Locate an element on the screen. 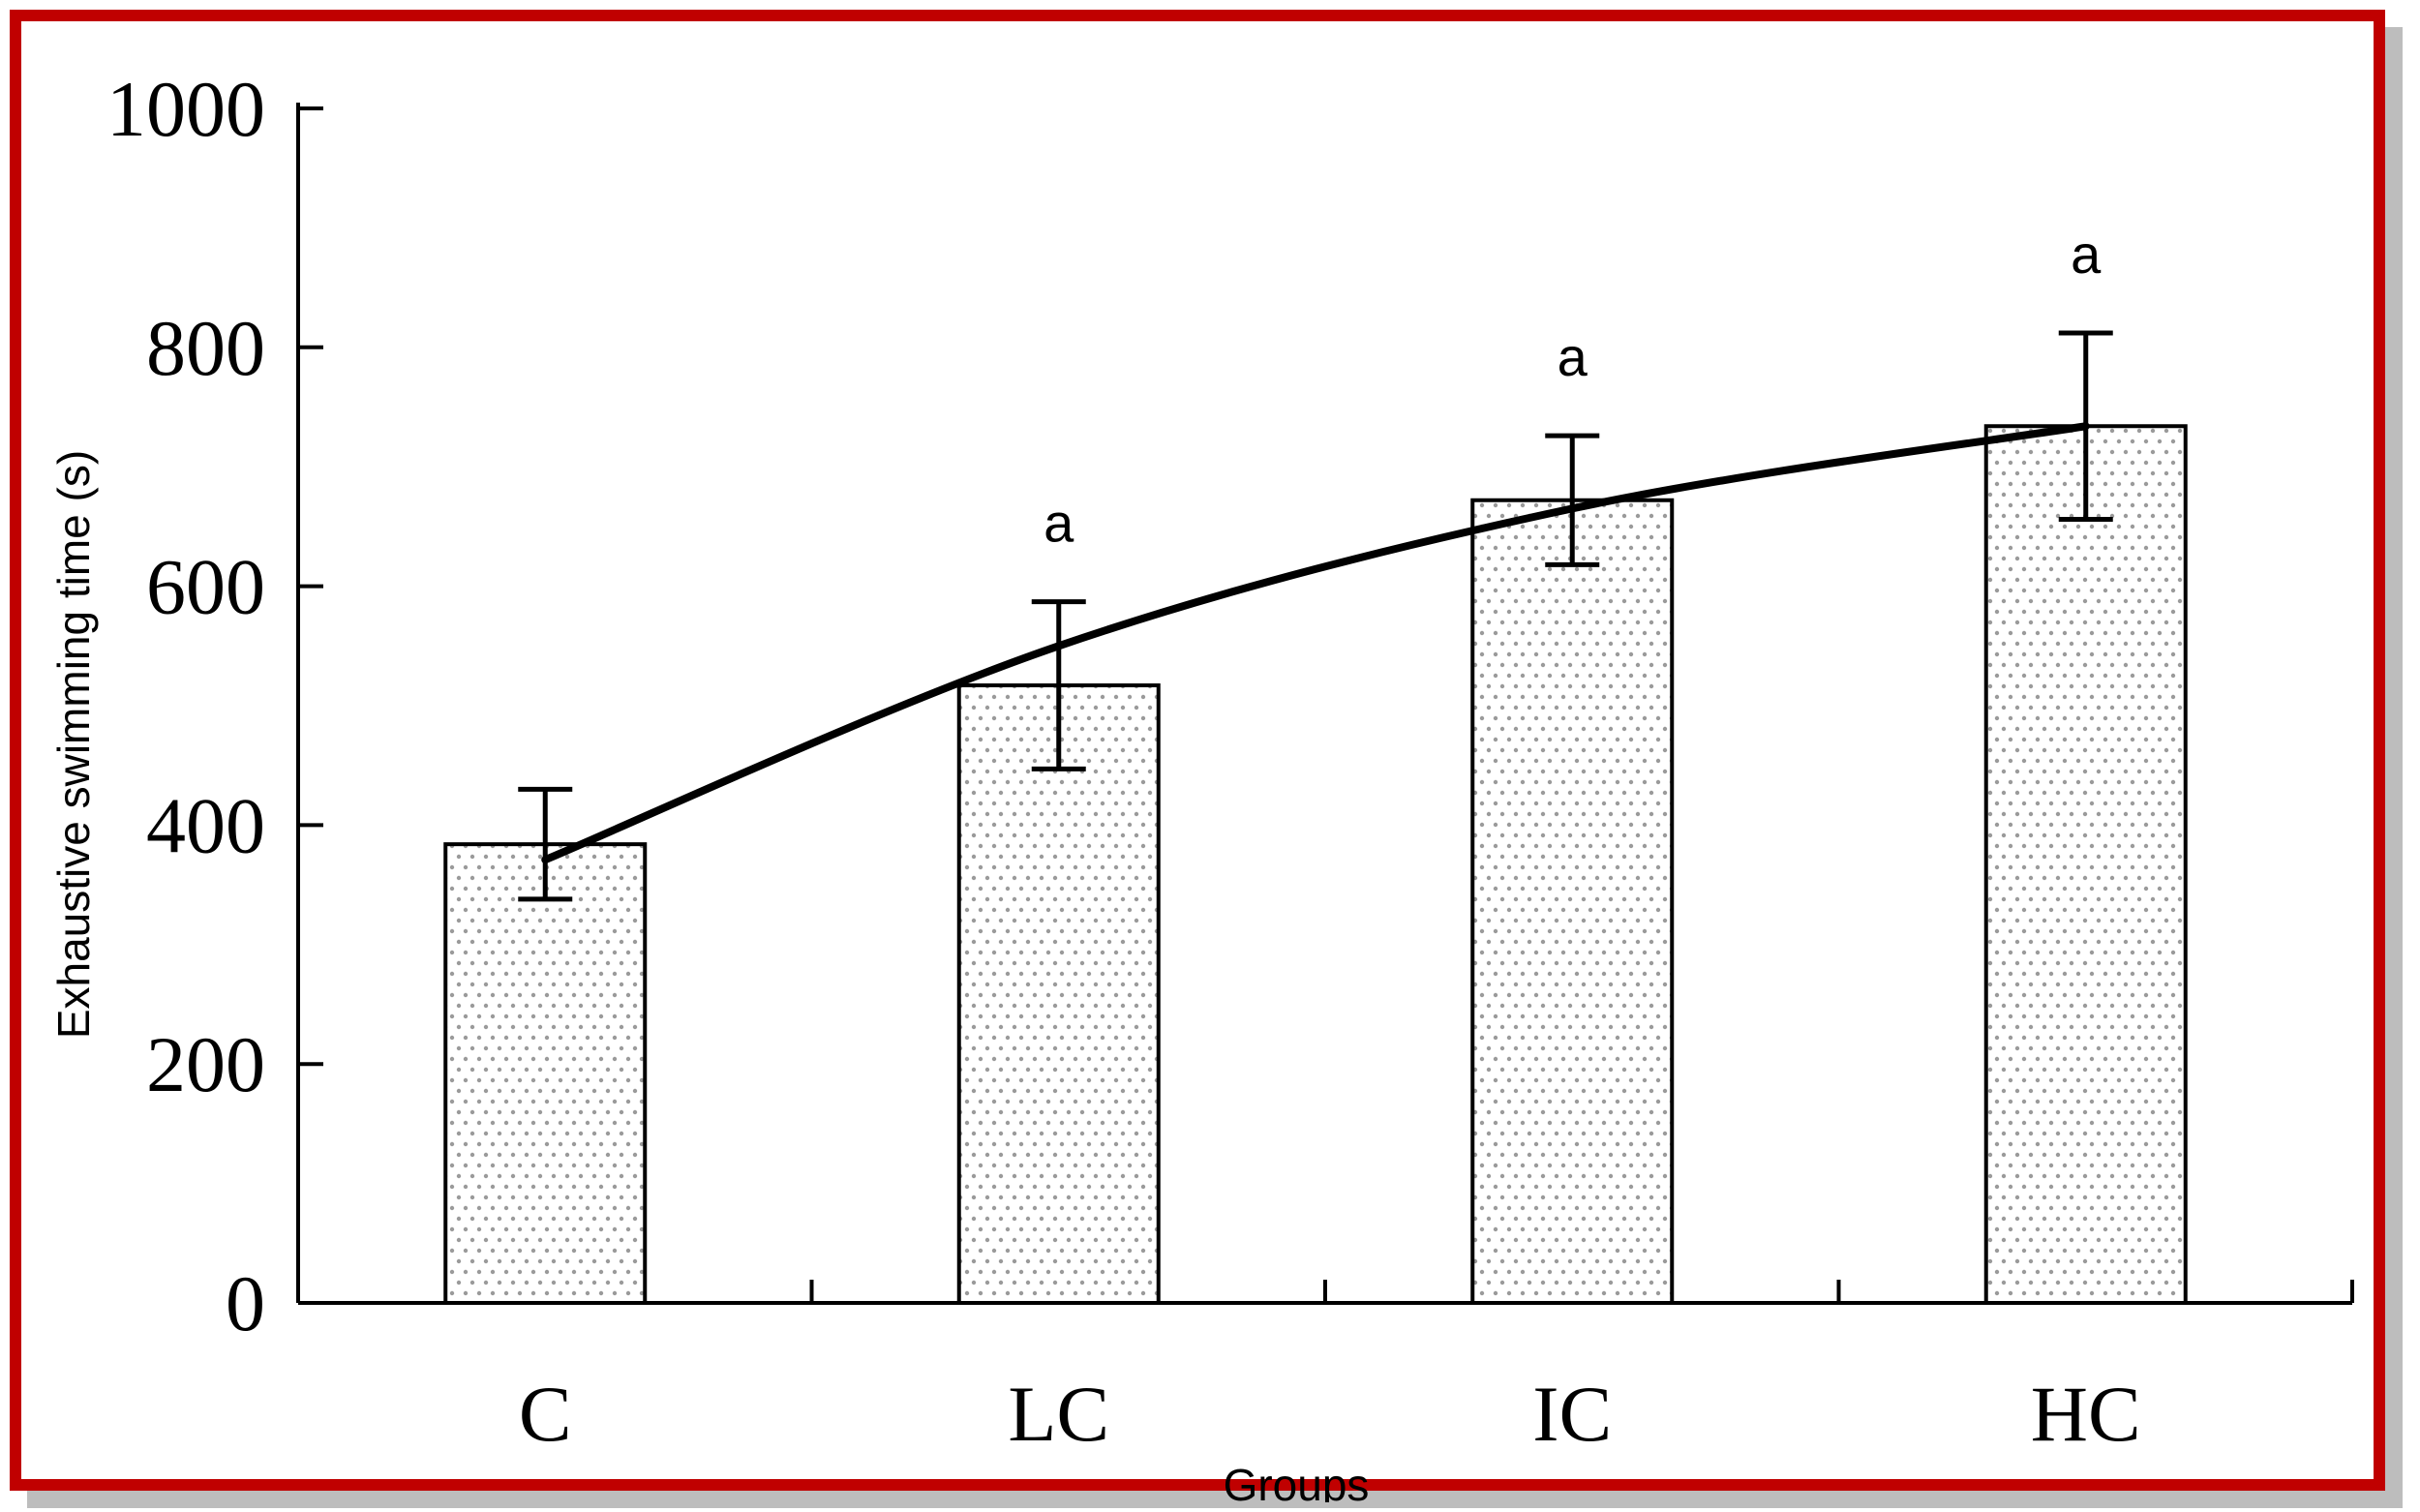 This screenshot has width=2420, height=1512. bar-ic is located at coordinates (1572, 901).